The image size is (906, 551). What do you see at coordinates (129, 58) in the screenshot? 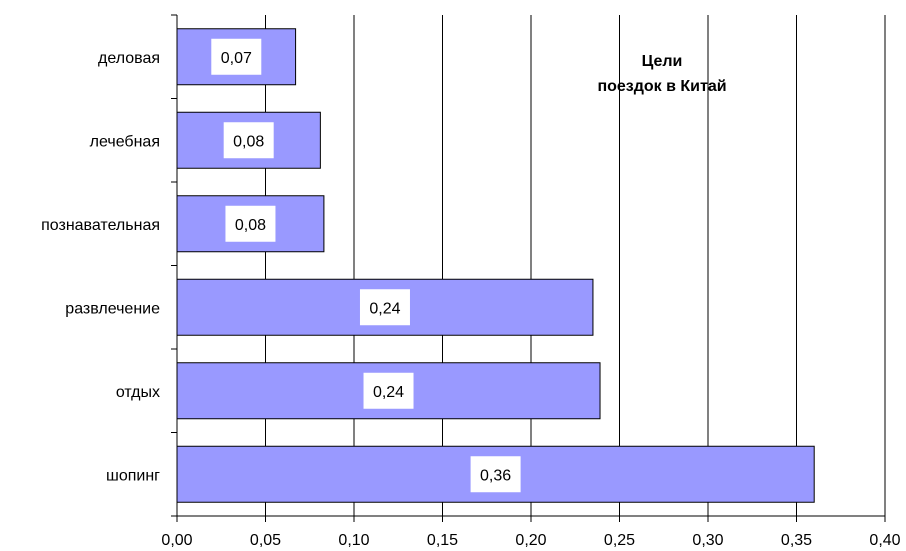
I see `category-label-0: деловая` at bounding box center [129, 58].